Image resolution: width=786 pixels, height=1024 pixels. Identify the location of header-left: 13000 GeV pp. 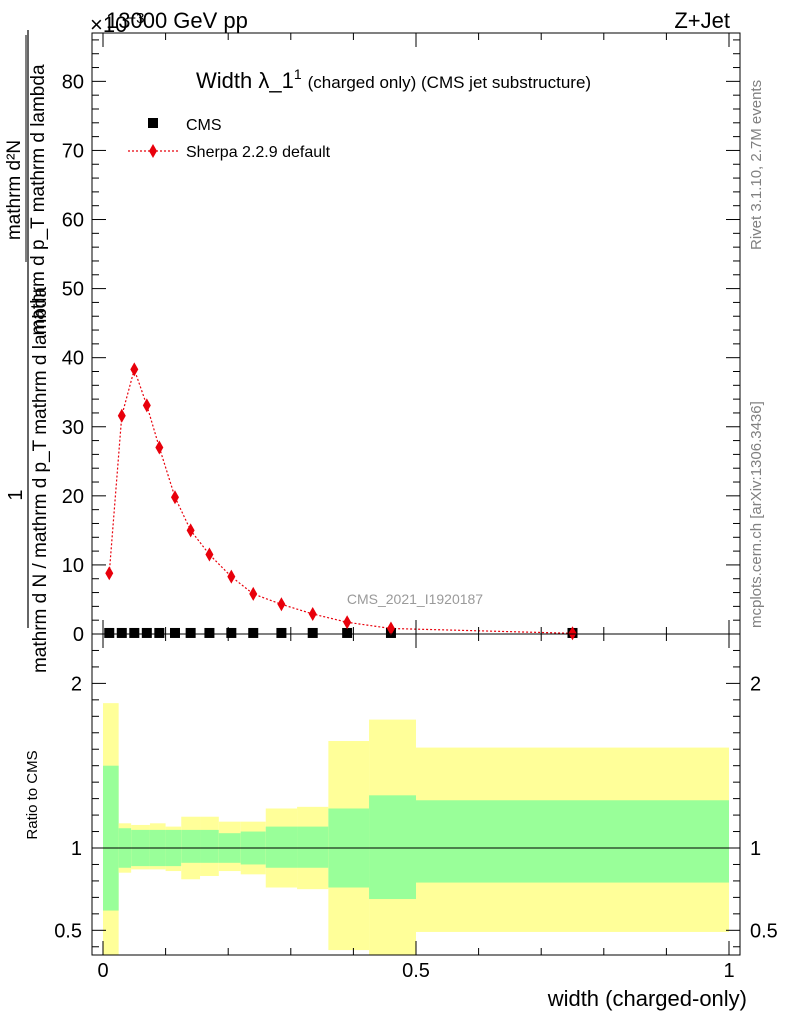
(177, 20).